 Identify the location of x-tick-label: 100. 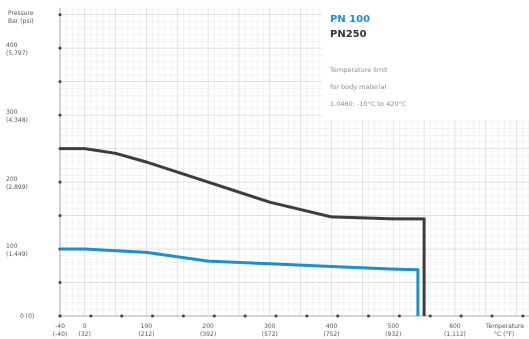
(147, 326).